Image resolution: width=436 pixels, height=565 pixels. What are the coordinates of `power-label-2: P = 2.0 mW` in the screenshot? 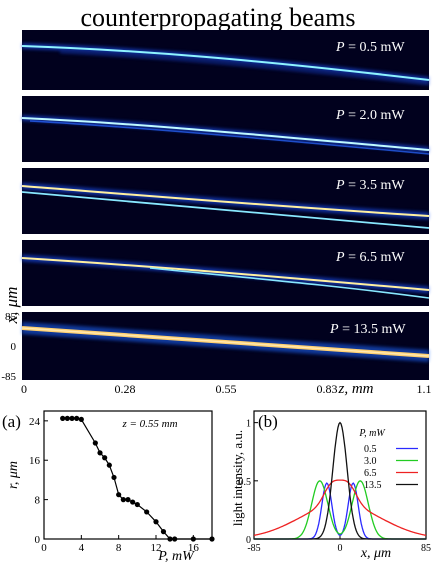 It's located at (370, 115).